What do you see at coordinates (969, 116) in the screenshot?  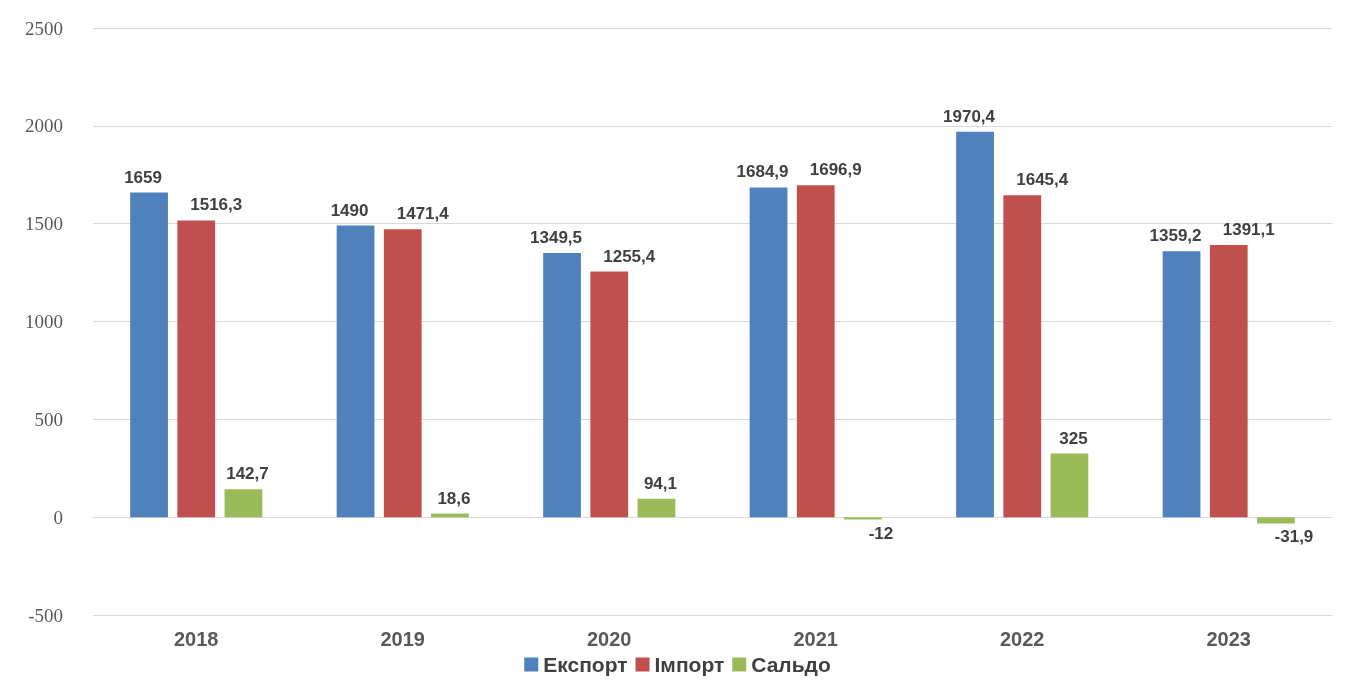 I see `data-label: 1970,4` at bounding box center [969, 116].